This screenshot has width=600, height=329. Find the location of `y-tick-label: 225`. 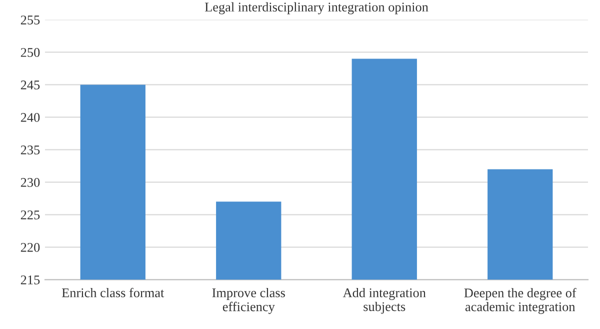

y-tick-label: 225 is located at coordinates (30, 215).